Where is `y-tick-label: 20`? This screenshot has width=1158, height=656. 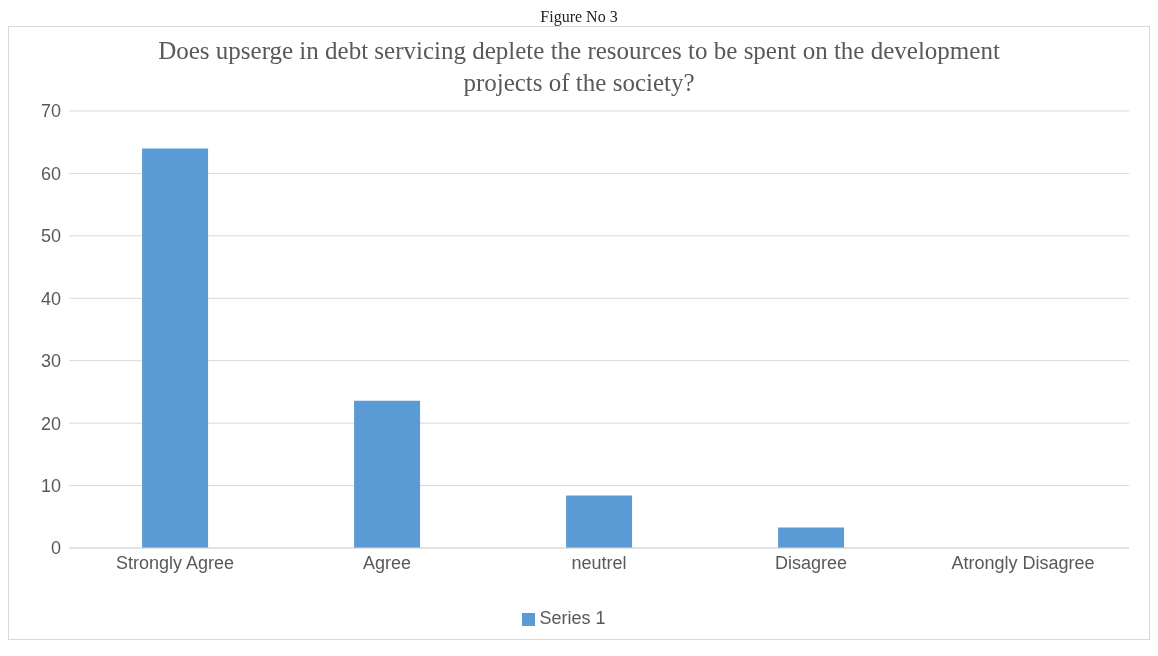 y-tick-label: 20 is located at coordinates (50, 423).